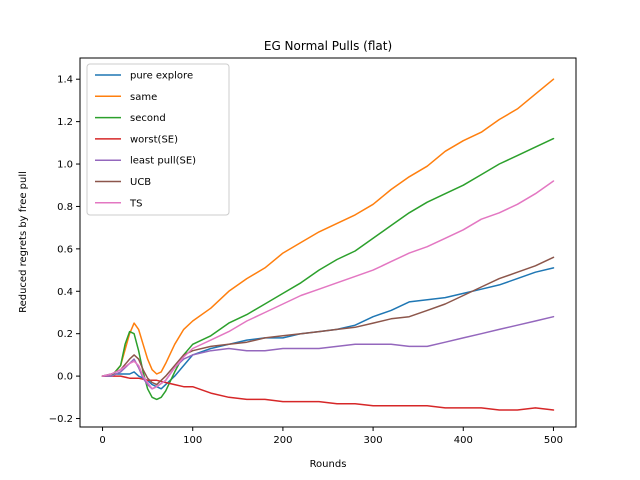  What do you see at coordinates (331, 436) in the screenshot?
I see `x-axis: 0 100 200 300 400 500` at bounding box center [331, 436].